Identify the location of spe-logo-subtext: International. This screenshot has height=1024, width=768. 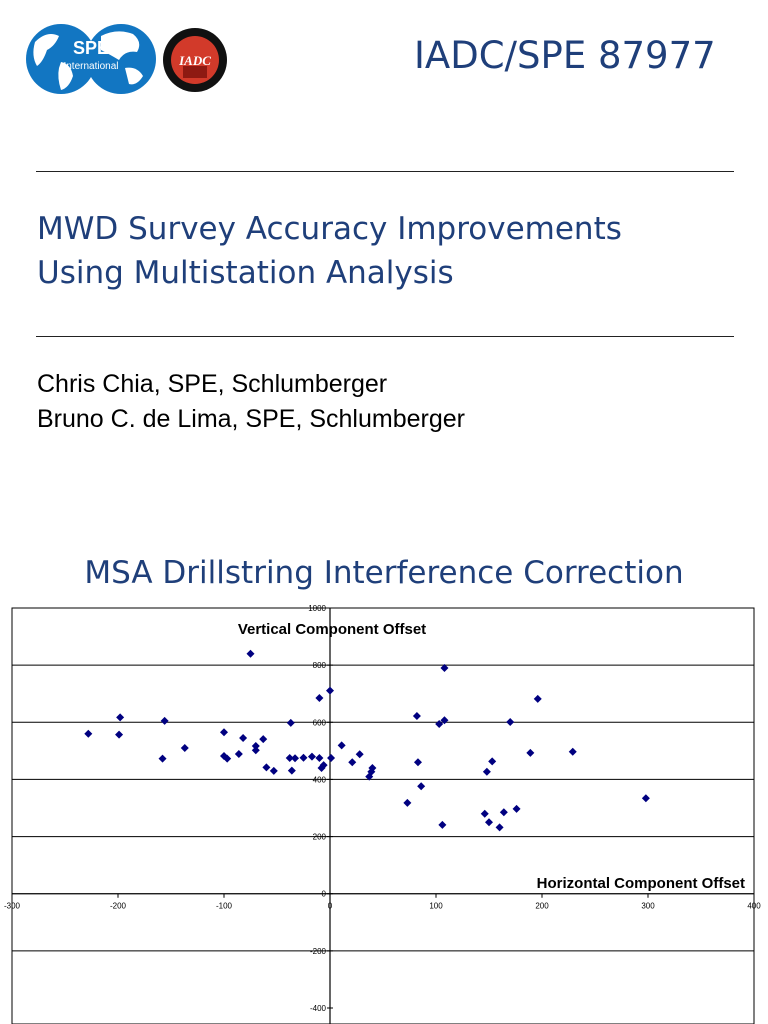
(90, 66).